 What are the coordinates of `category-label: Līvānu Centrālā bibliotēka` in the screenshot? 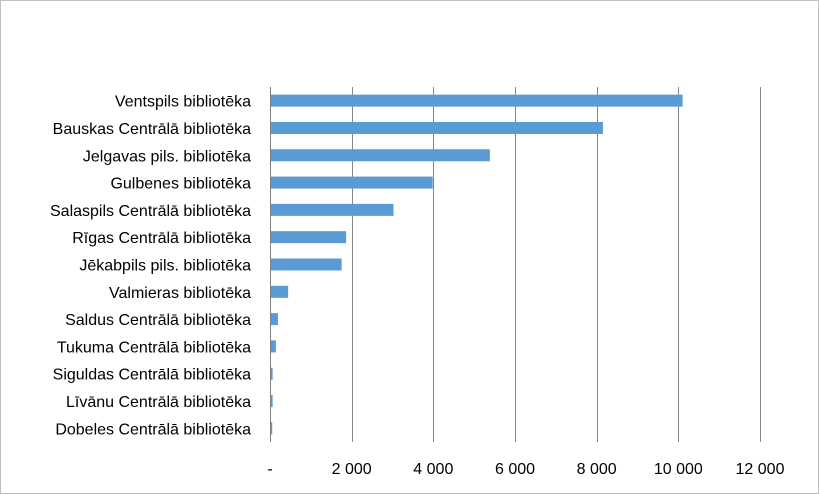 It's located at (158, 402).